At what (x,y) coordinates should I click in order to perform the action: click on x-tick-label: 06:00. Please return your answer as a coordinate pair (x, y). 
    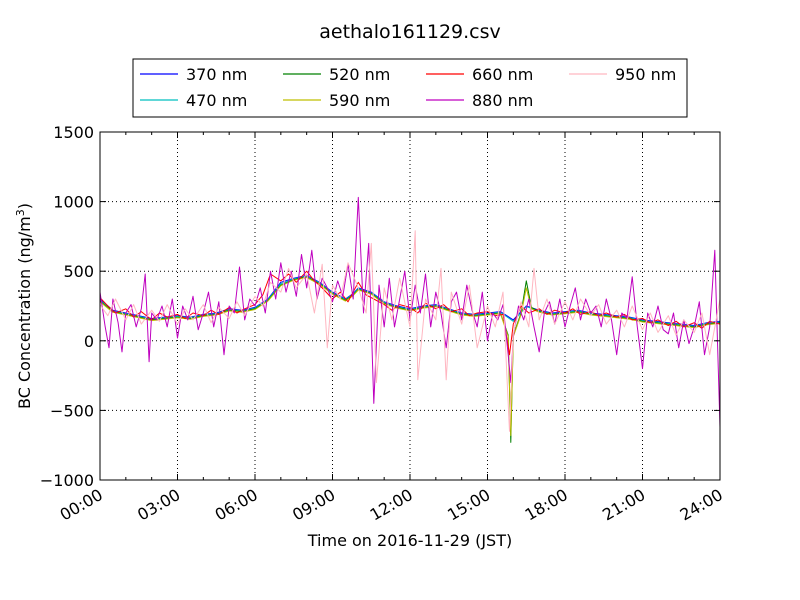
    Looking at the image, I should click on (236, 505).